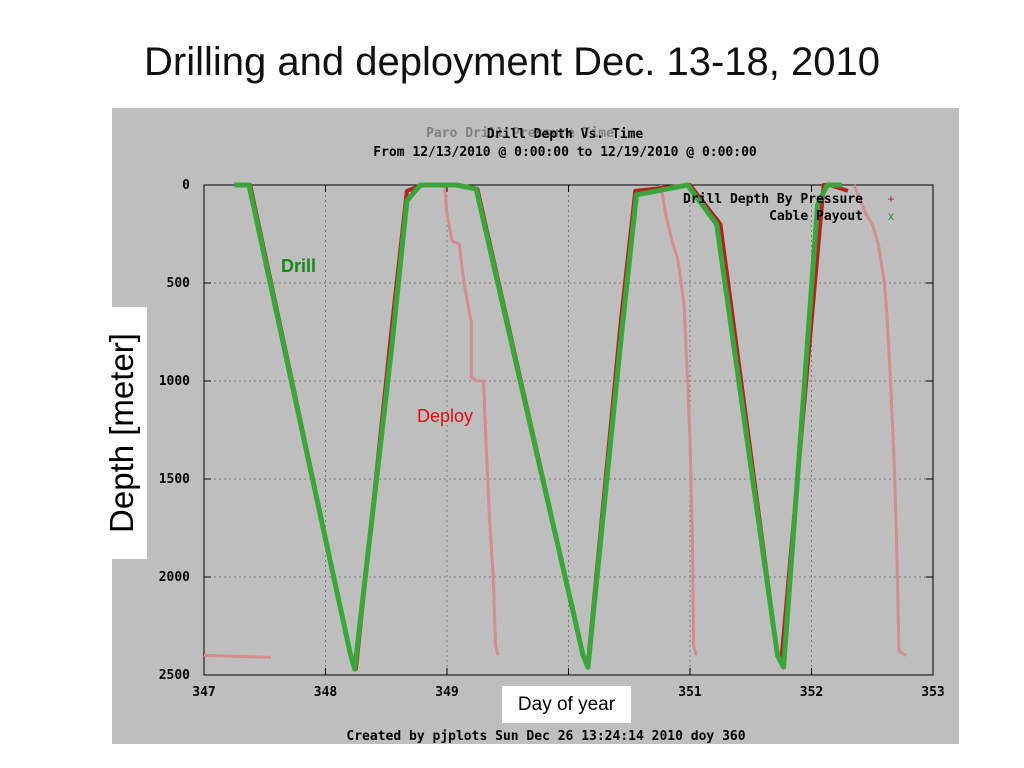  I want to click on y-tick-label: 0, so click(186, 185).